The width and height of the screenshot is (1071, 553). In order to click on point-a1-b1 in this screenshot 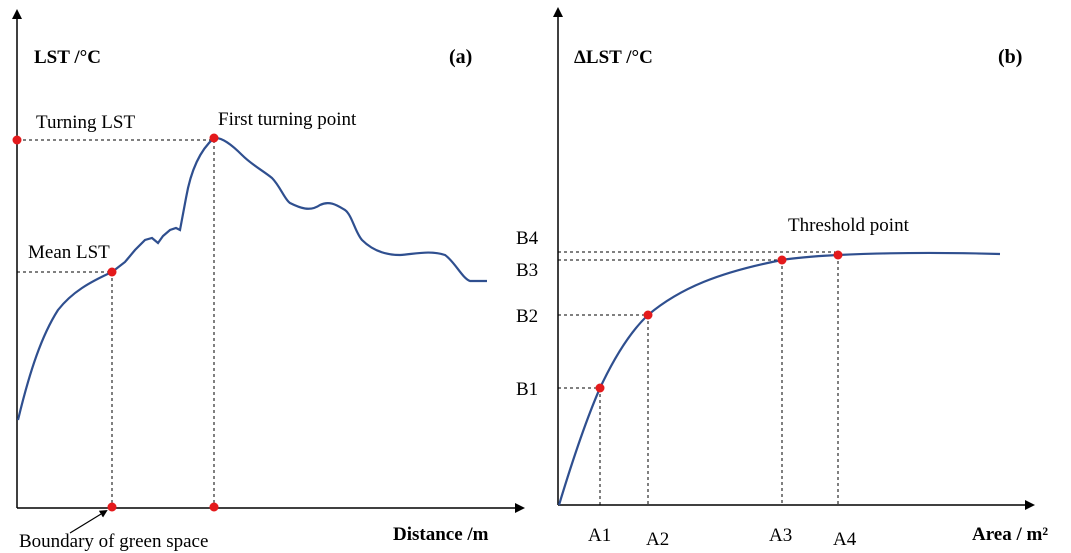, I will do `click(600, 388)`.